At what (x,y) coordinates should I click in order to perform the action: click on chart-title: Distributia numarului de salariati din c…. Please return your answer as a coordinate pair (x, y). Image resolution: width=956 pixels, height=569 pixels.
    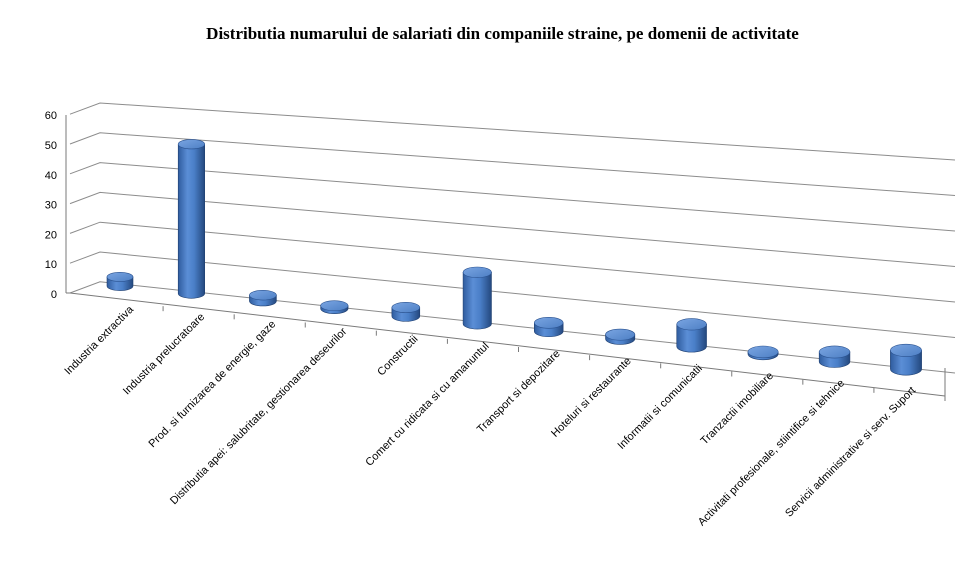
    Looking at the image, I should click on (502, 33).